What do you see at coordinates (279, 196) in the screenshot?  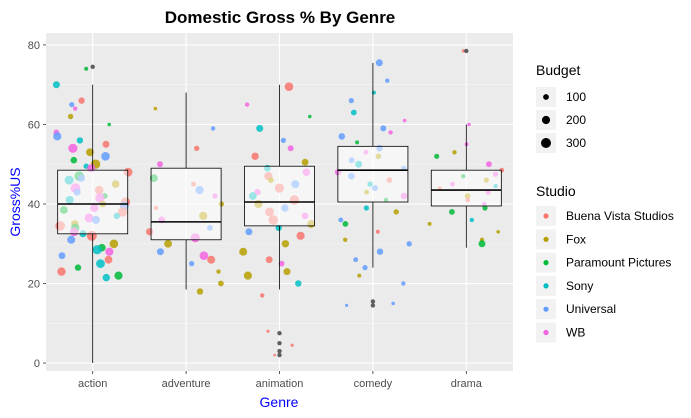 I see `box-animation` at bounding box center [279, 196].